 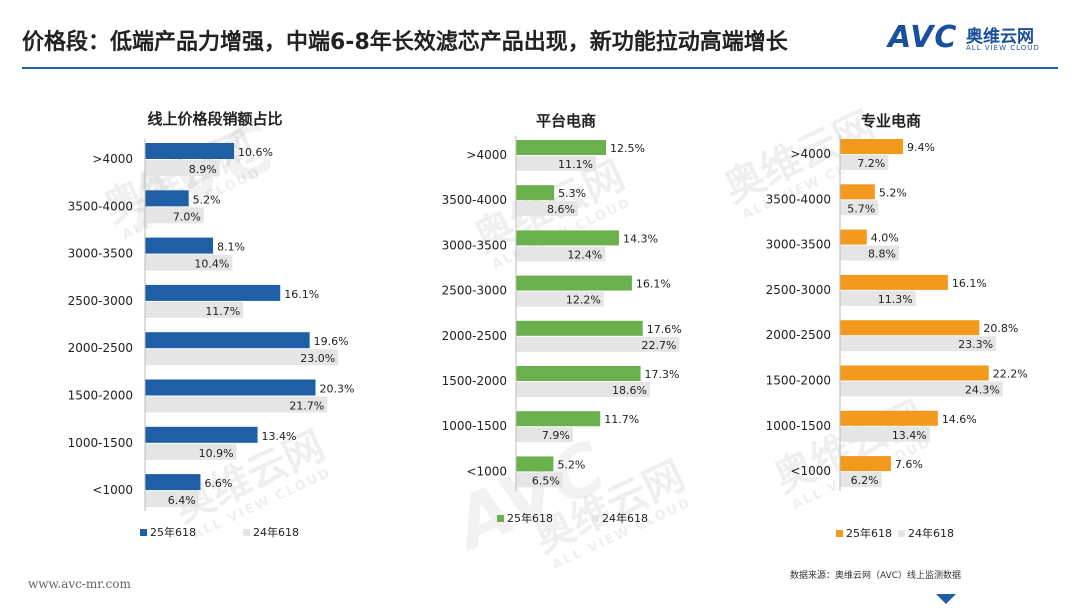 I want to click on footer-source: 数据来源：奥维云网（AVC）线上监测数据, so click(x=876, y=576).